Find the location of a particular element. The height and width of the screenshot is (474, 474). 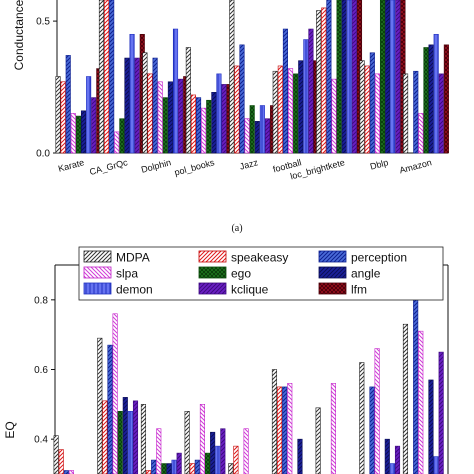

legend-swatch-perception is located at coordinates (332, 256).